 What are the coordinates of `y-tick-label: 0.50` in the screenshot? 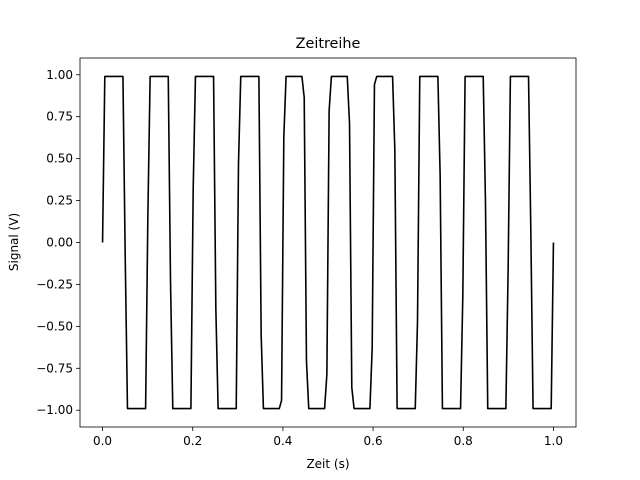 It's located at (59, 159).